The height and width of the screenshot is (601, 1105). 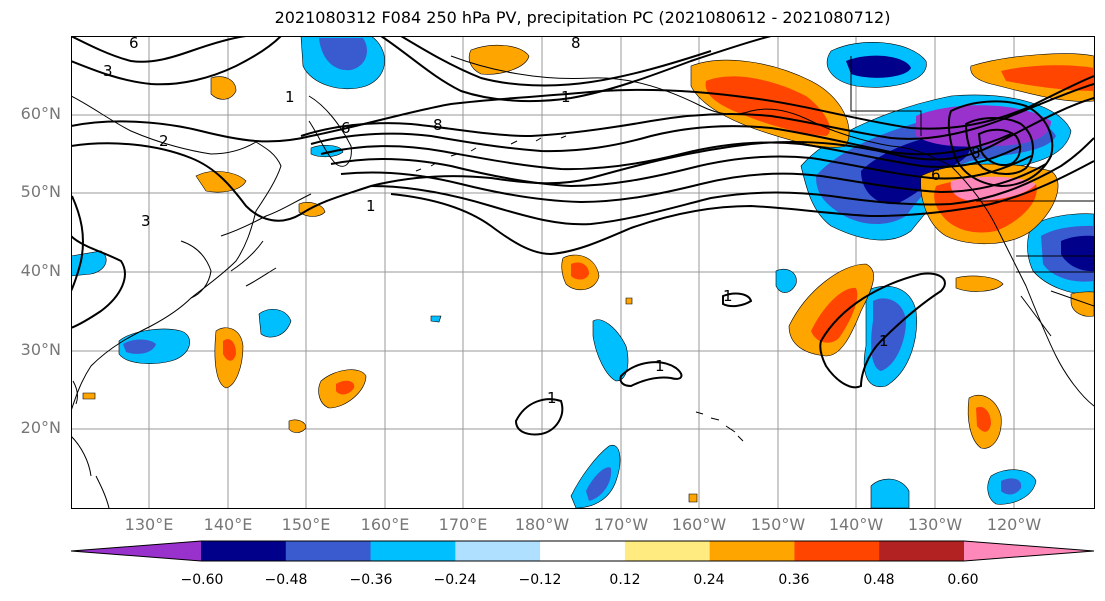 What do you see at coordinates (176, 253) in the screenshot?
I see `coastline-asia` at bounding box center [176, 253].